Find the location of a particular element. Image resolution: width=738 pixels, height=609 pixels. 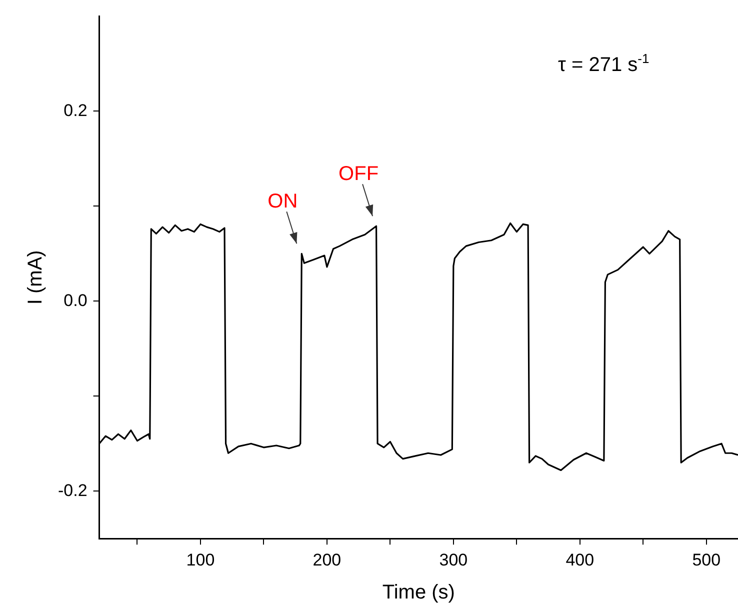

y-tick-label: 0.0 is located at coordinates (76, 300).